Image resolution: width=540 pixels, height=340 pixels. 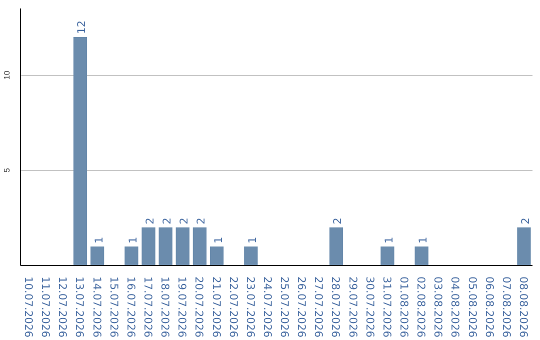 What do you see at coordinates (319, 307) in the screenshot?
I see `x-tick-label: 27.07.2026` at bounding box center [319, 307].